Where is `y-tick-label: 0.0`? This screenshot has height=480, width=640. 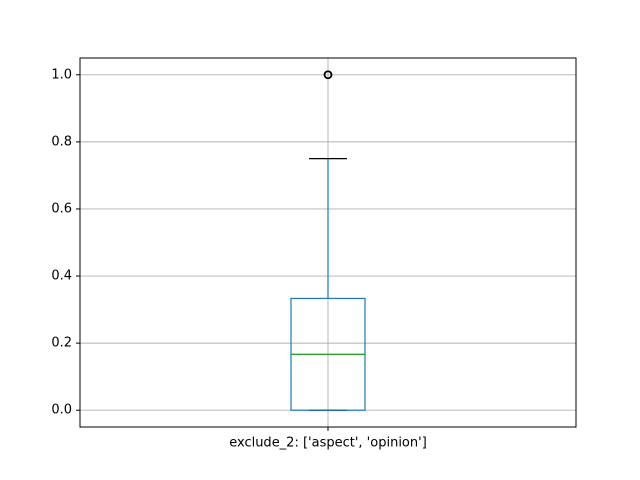 y-tick-label: 0.0 is located at coordinates (61, 410).